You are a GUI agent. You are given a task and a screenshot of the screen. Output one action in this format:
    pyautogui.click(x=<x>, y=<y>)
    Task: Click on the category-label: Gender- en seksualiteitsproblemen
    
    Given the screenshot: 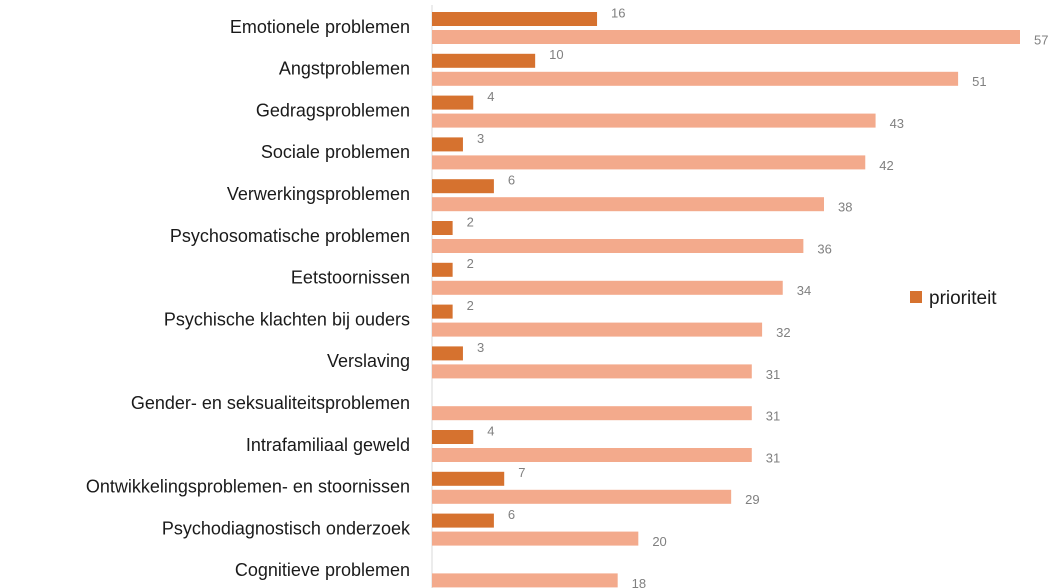 What is the action you would take?
    pyautogui.click(x=270, y=403)
    